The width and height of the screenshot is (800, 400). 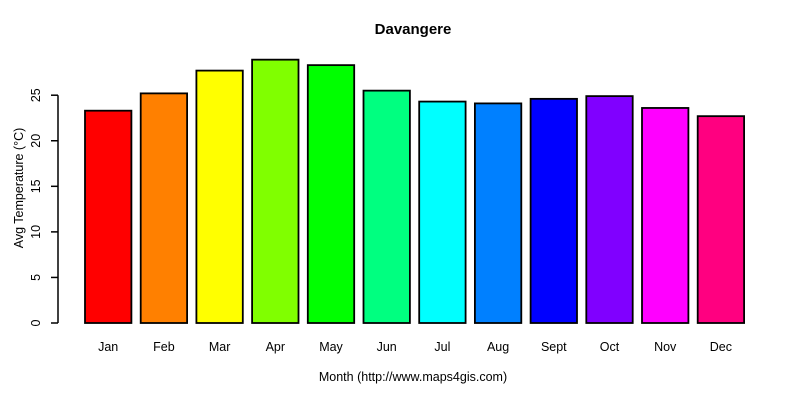 What do you see at coordinates (163, 208) in the screenshot?
I see `bar-feb` at bounding box center [163, 208].